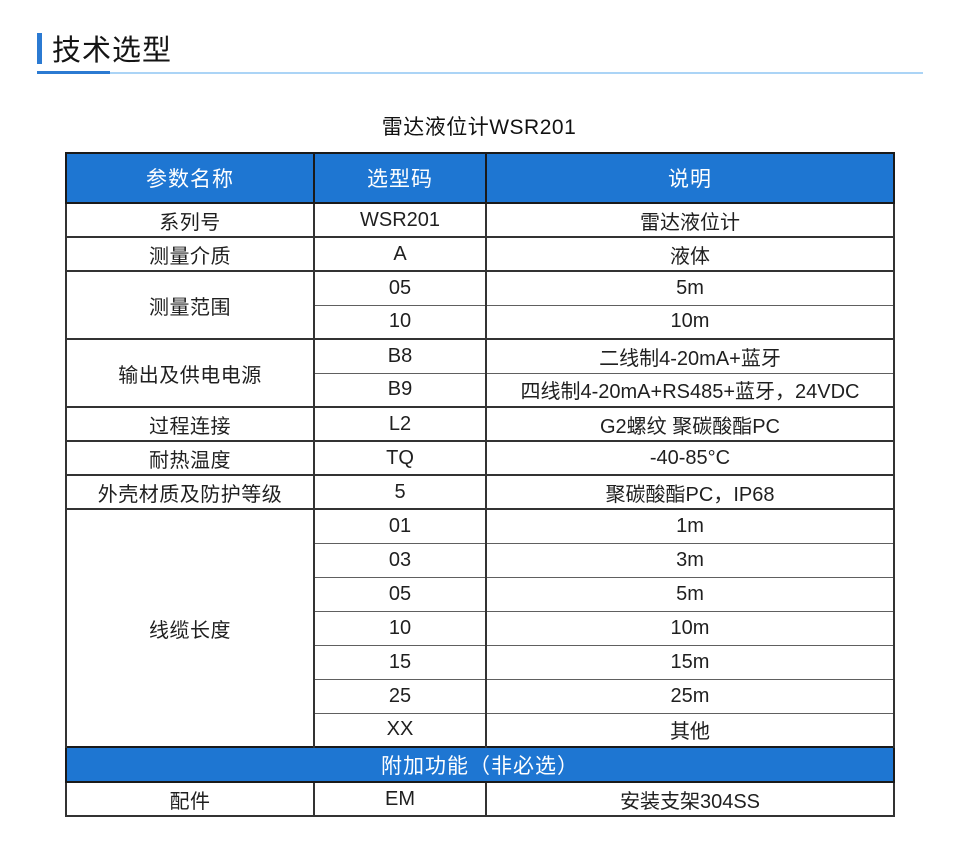 The image size is (960, 853). Describe the element at coordinates (190, 373) in the screenshot. I see `param-cell: 输出及供电电源` at that location.